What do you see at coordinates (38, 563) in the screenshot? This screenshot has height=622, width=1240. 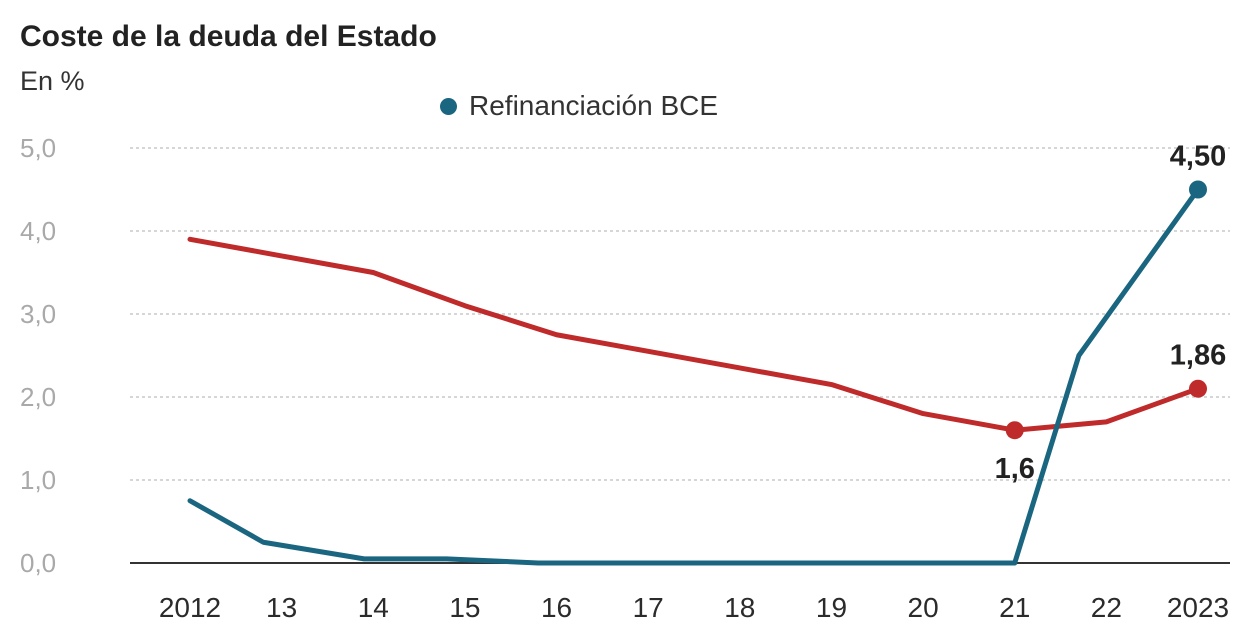 I see `y-tick-label: 0,0` at bounding box center [38, 563].